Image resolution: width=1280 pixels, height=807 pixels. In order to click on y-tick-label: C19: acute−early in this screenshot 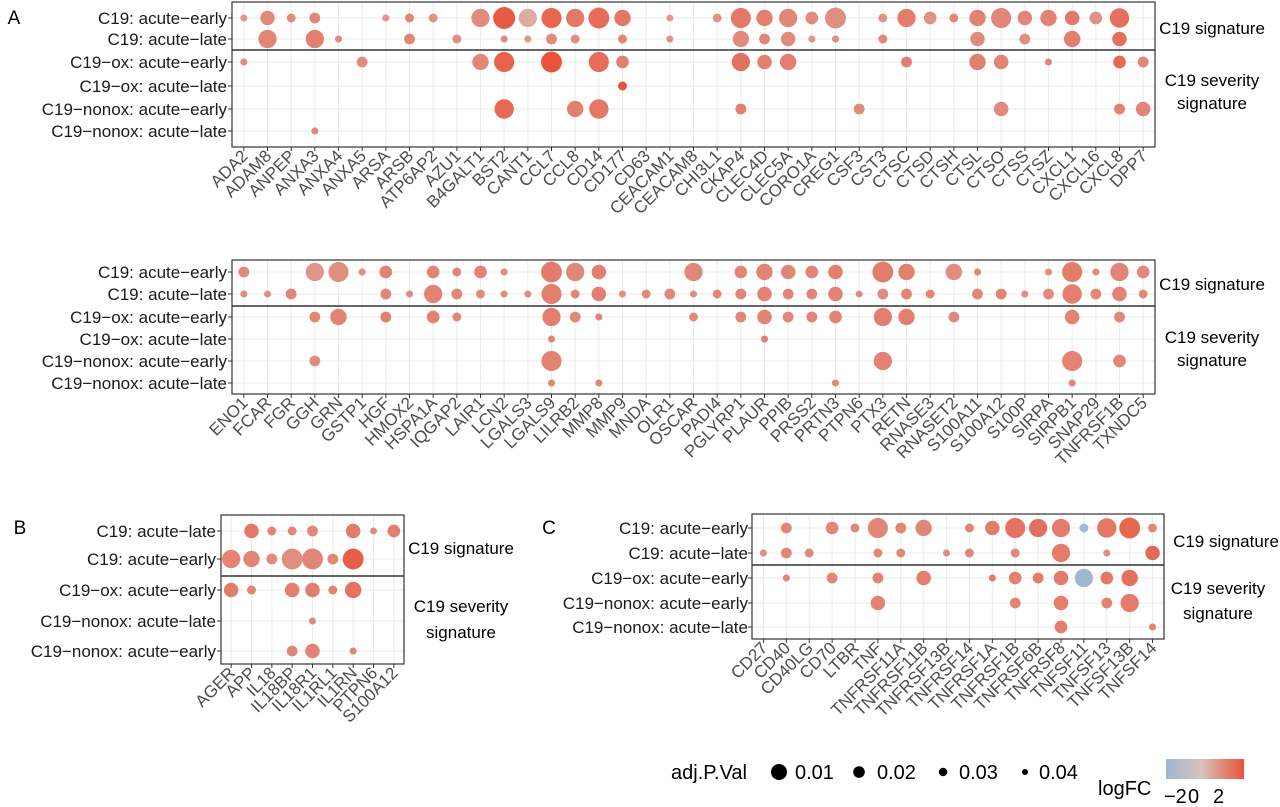, I will do `click(162, 18)`.